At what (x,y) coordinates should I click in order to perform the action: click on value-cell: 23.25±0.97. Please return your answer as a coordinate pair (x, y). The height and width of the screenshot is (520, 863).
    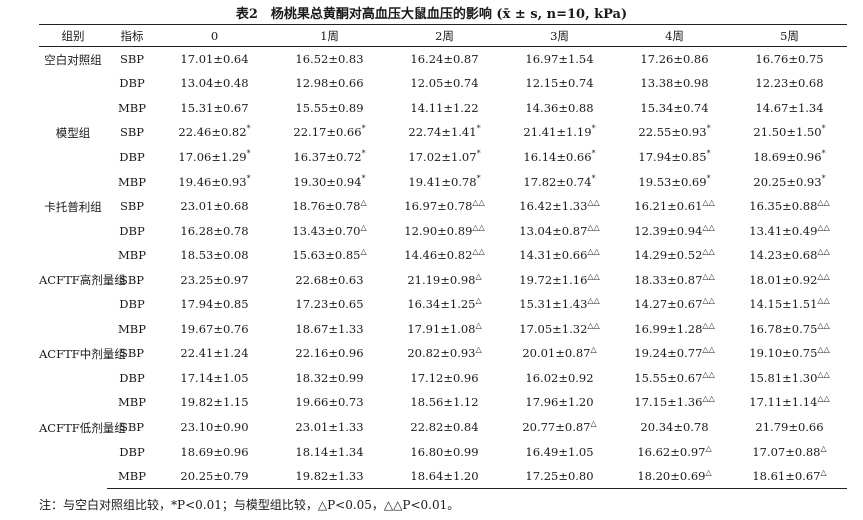
    Looking at the image, I should click on (214, 279).